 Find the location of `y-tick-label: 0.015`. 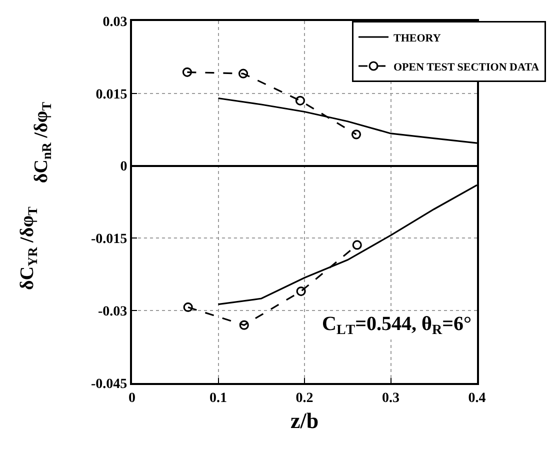

y-tick-label: 0.015 is located at coordinates (112, 94).